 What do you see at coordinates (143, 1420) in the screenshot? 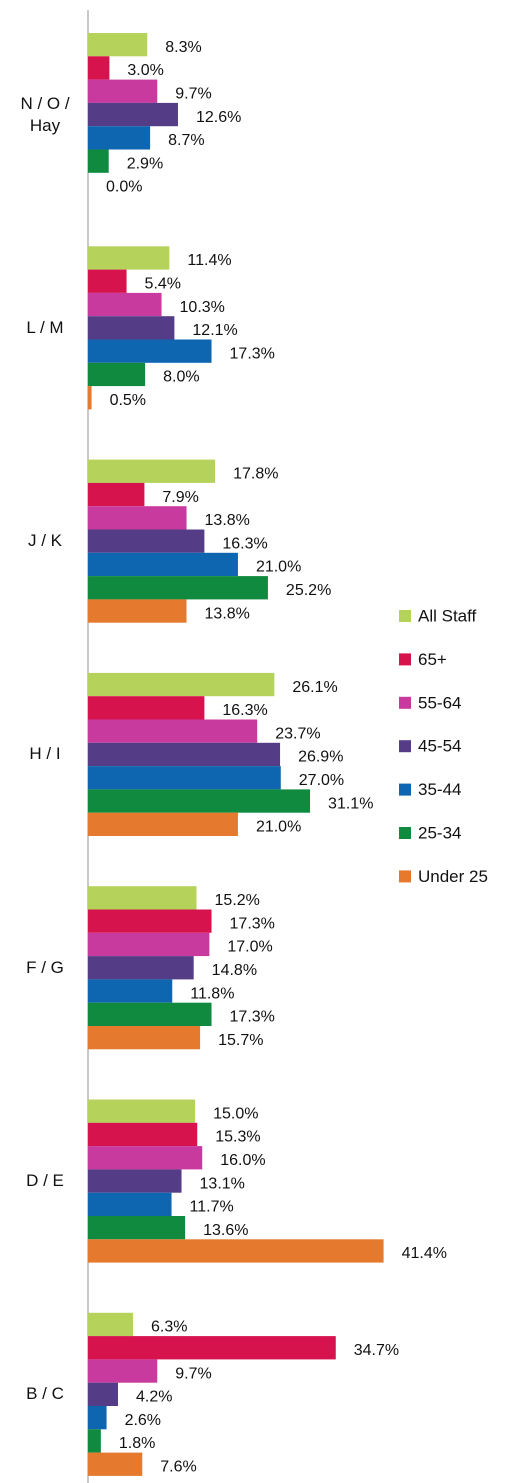
I see `data-label: 2.6%` at bounding box center [143, 1420].